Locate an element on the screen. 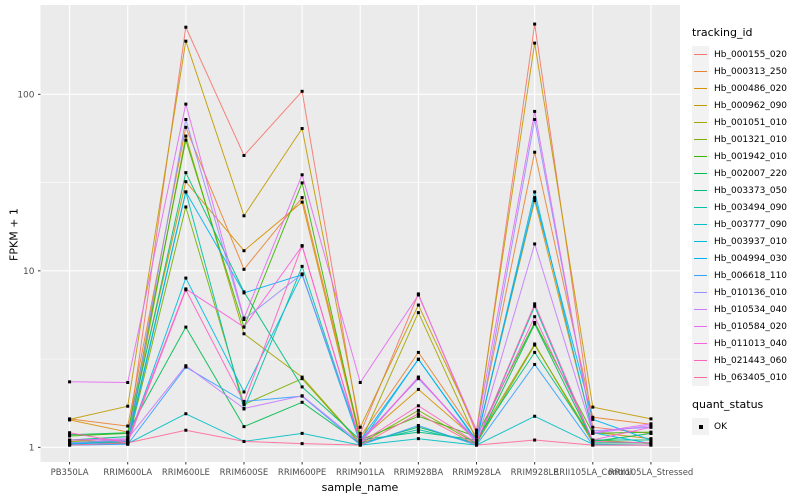 This screenshot has width=800, height=500. legend-item: Hb_003373_050 is located at coordinates (746, 190).